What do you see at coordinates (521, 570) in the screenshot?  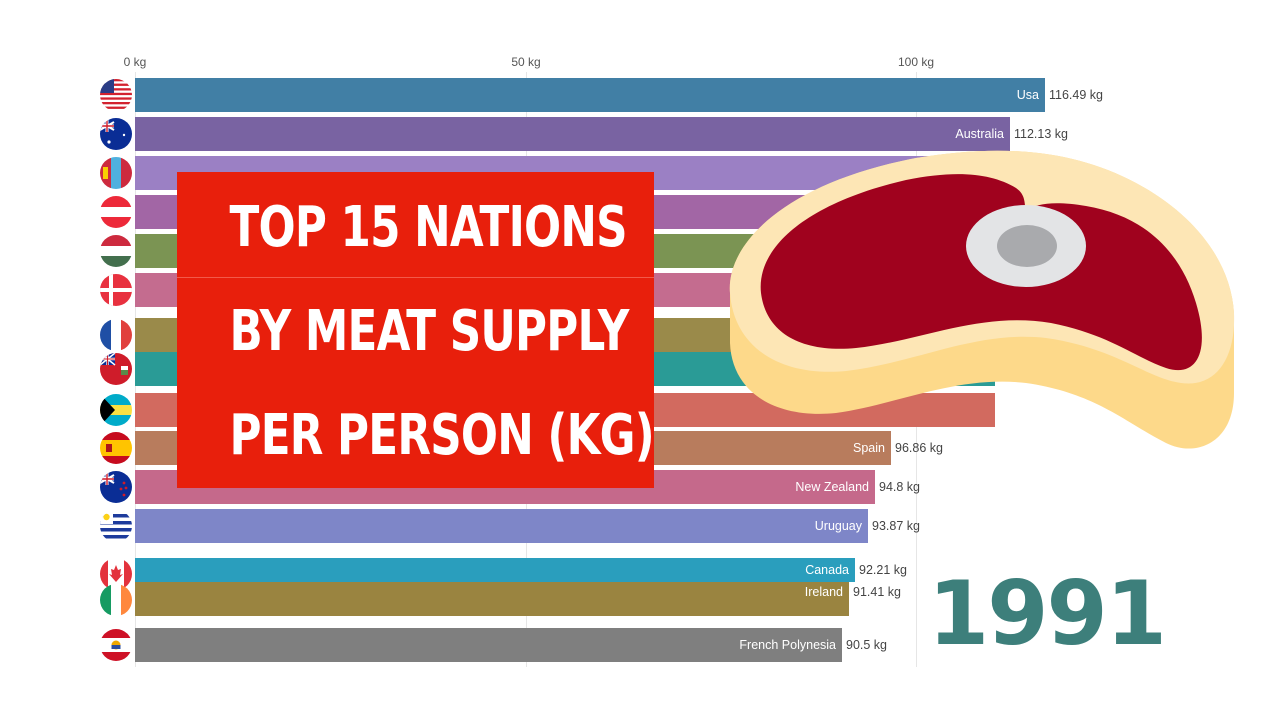 I see `bar-canada: Canada 92.21 kg` at bounding box center [521, 570].